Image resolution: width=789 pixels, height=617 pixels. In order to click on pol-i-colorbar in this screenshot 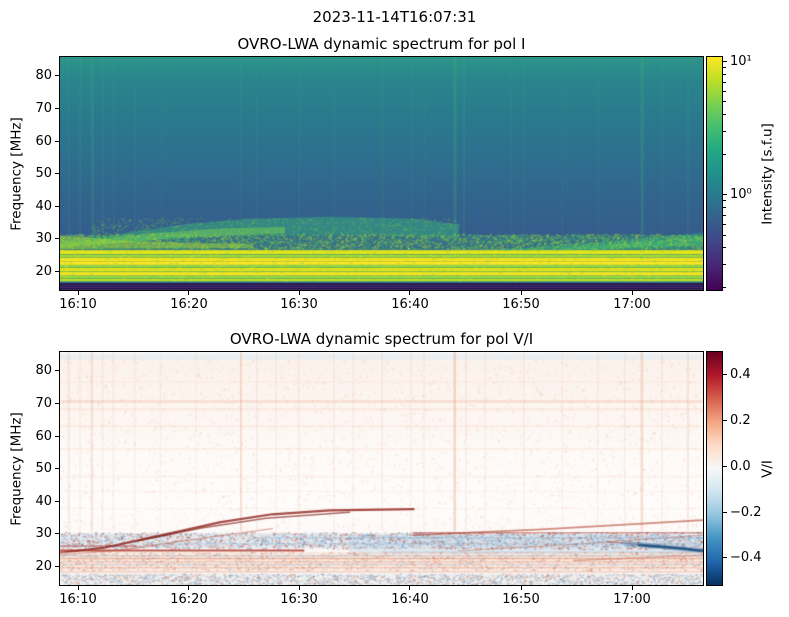, I will do `click(714, 173)`.